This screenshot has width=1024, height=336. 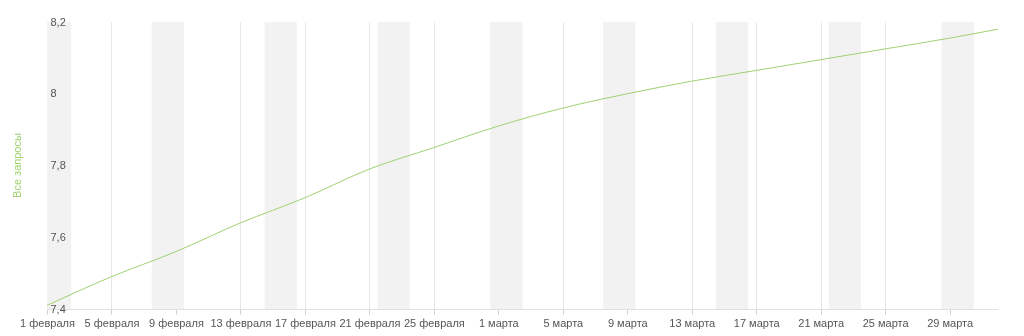 I want to click on x-tick-label: 25 февраля, so click(x=434, y=322).